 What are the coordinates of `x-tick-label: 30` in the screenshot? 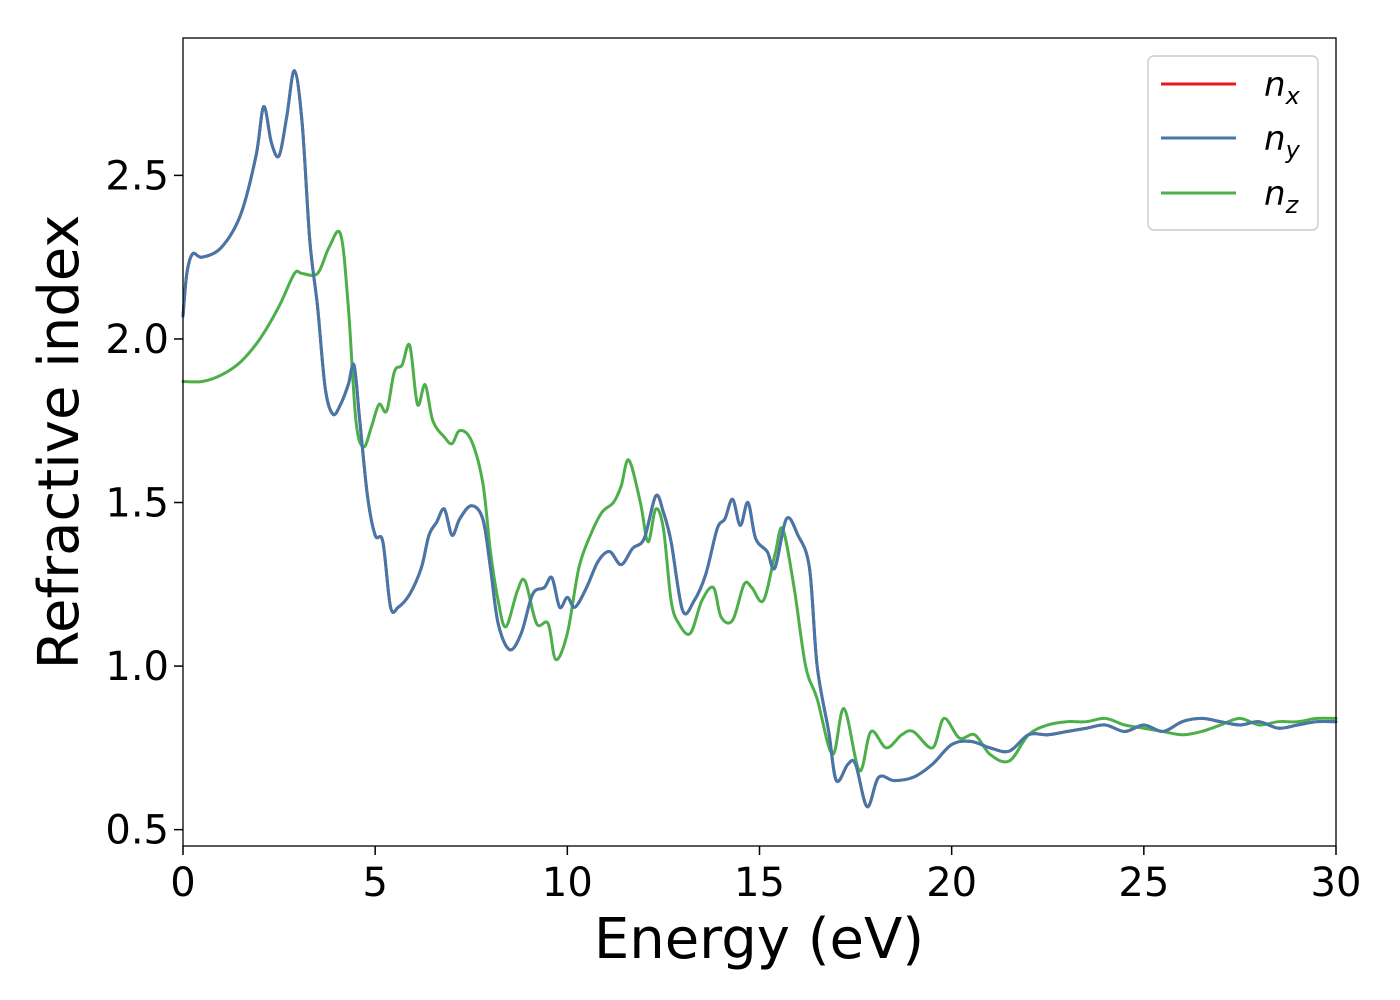 It's located at (1336, 883).